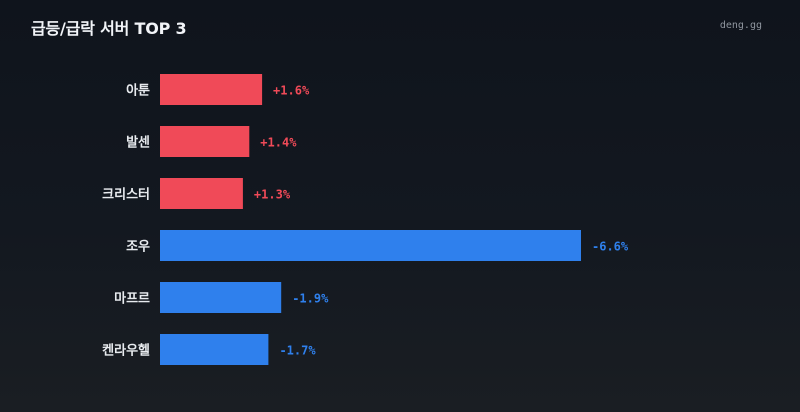 Image resolution: width=800 pixels, height=412 pixels. I want to click on category-label: 발센, so click(138, 143).